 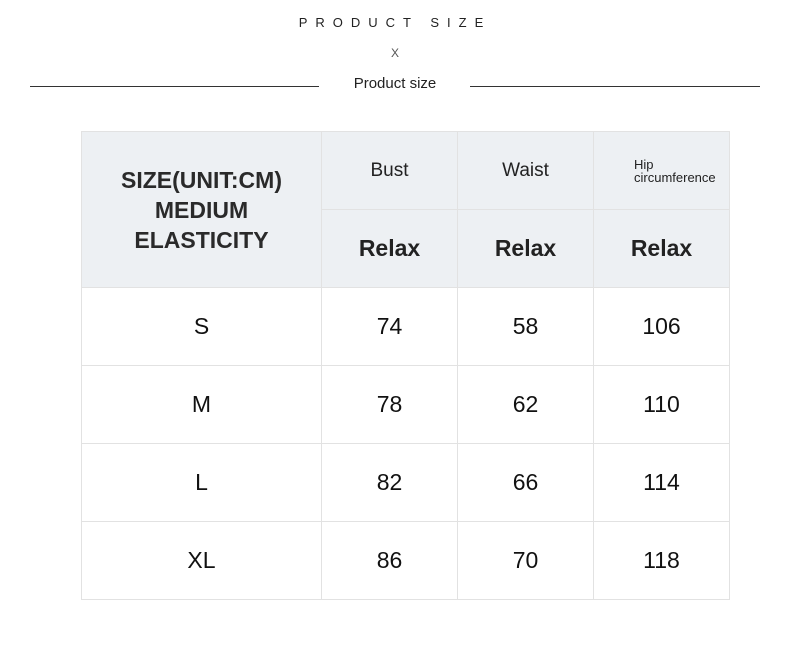 What do you see at coordinates (525, 482) in the screenshot?
I see `table-cell: 66` at bounding box center [525, 482].